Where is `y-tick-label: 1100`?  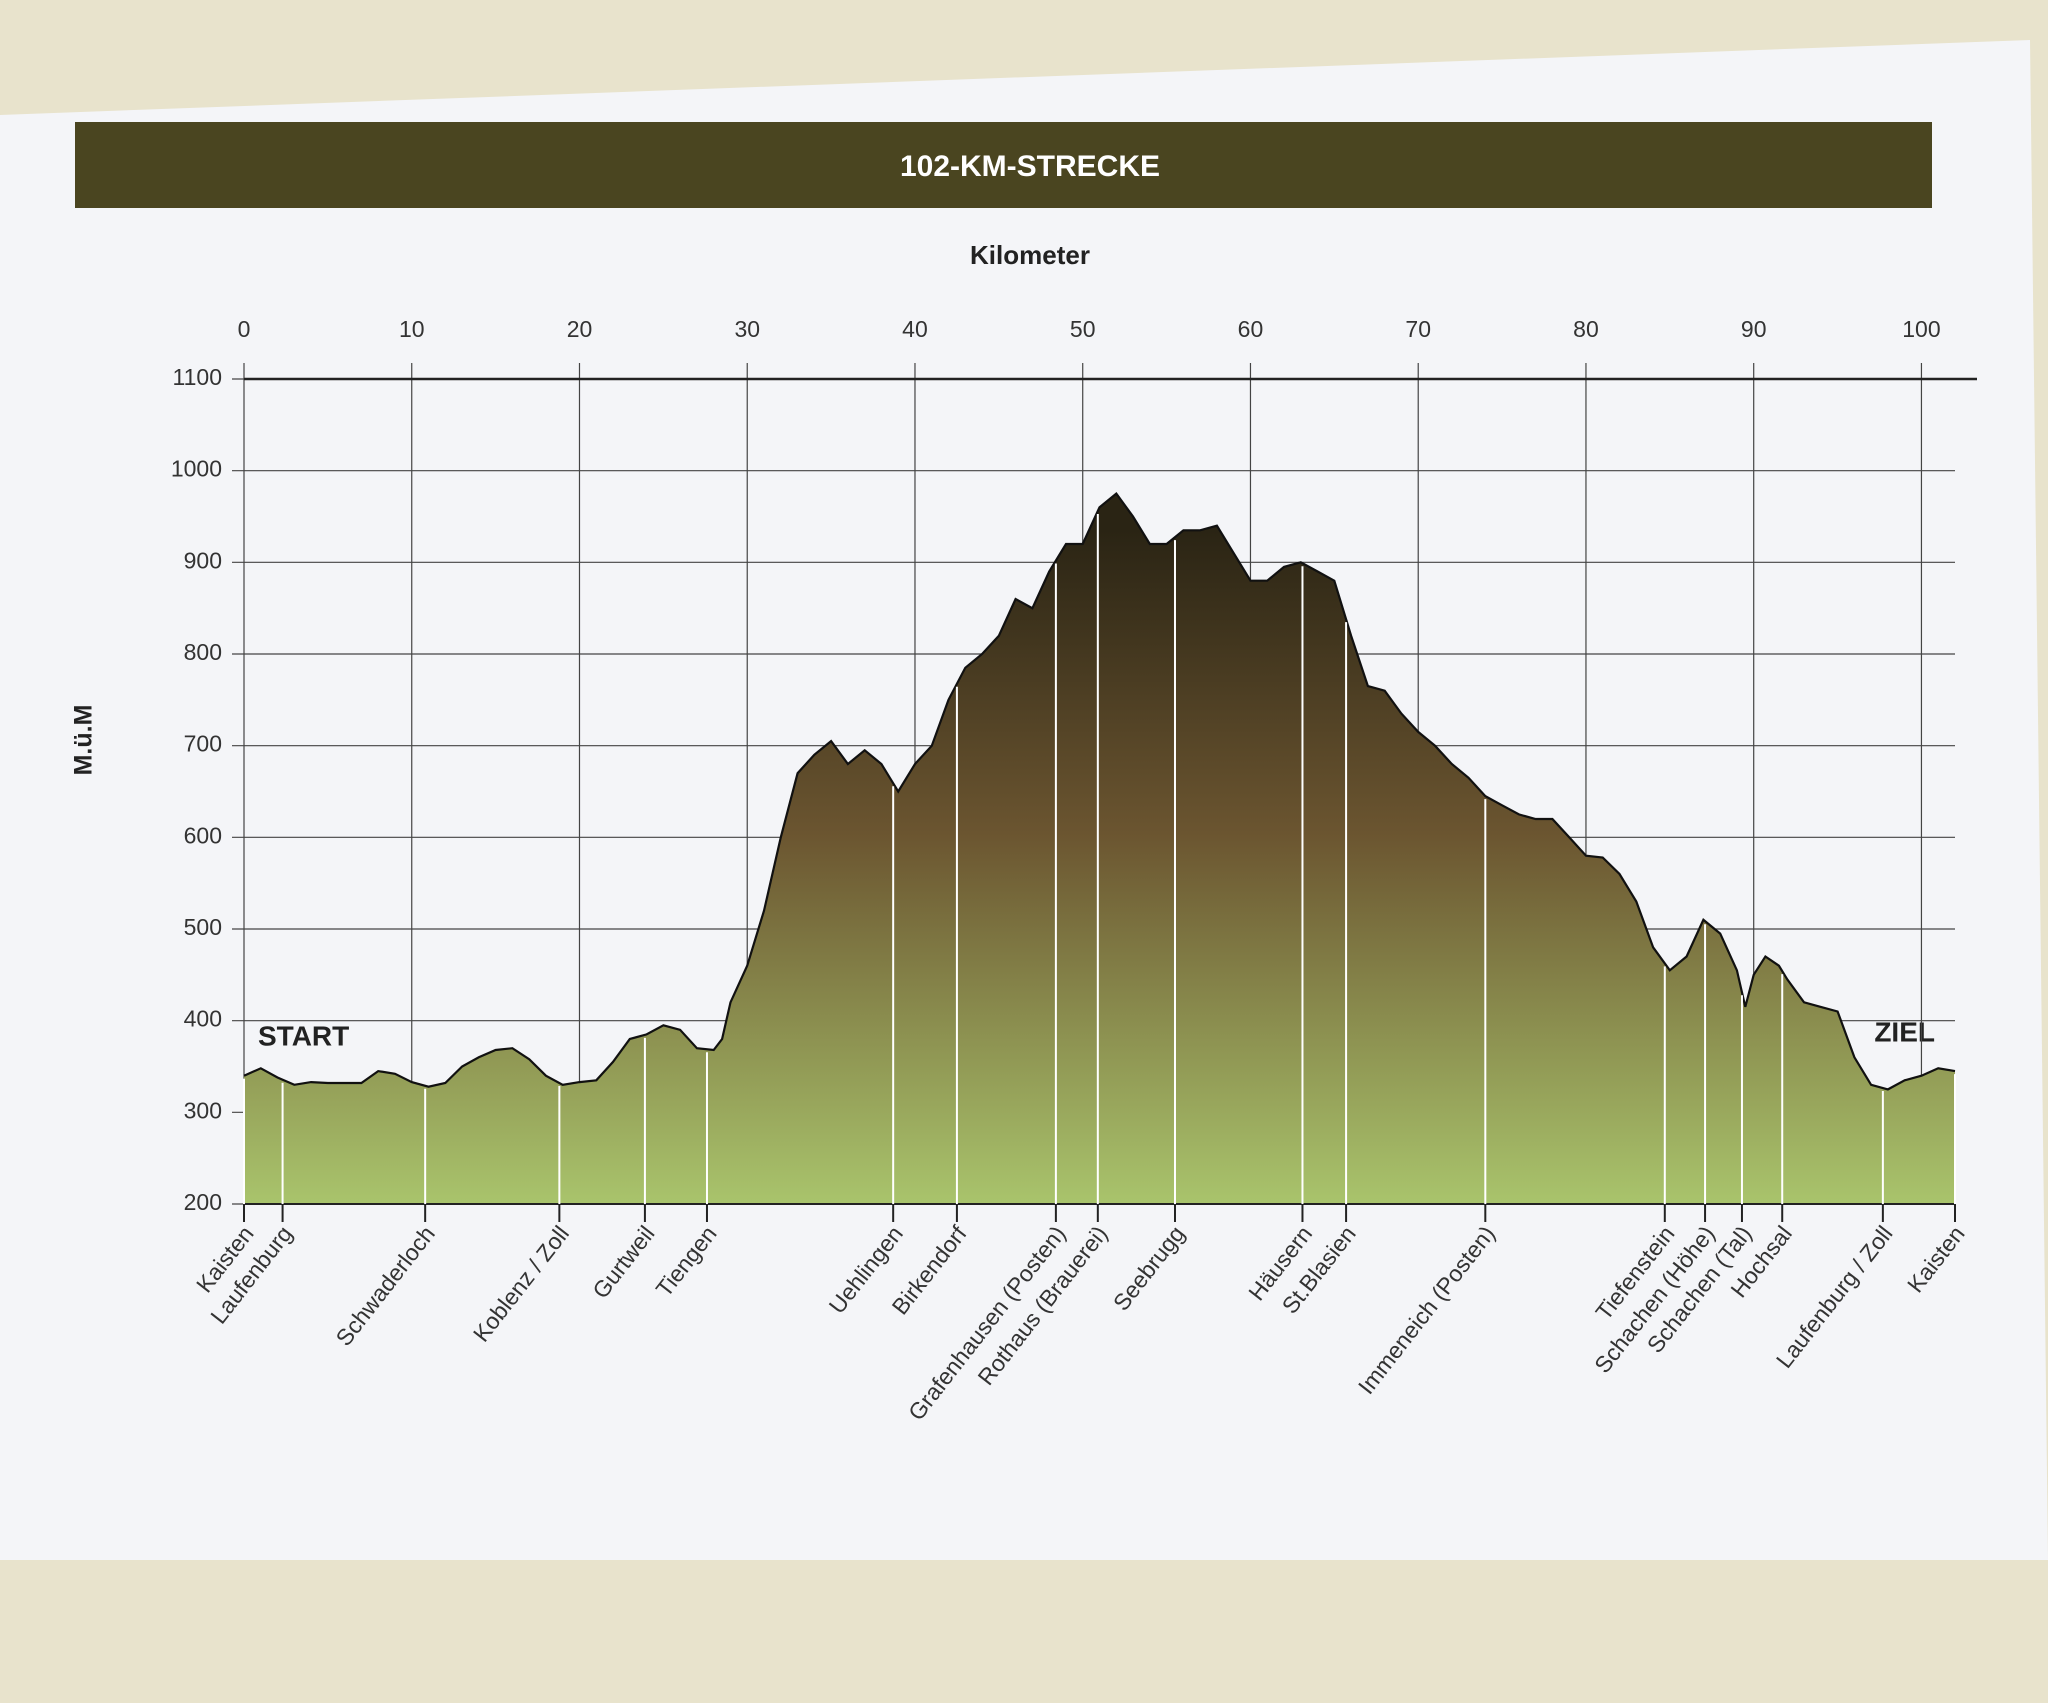 y-tick-label: 1100 is located at coordinates (197, 377).